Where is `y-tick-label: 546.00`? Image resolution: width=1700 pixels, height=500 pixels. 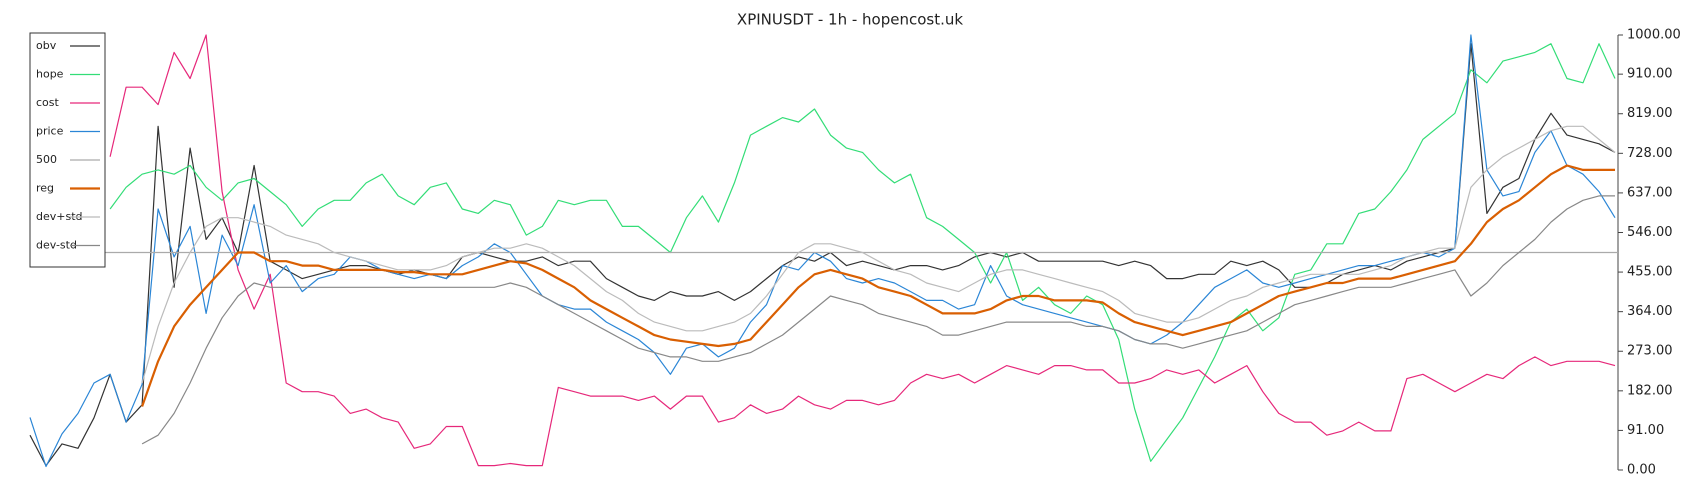
y-tick-label: 546.00 is located at coordinates (1650, 232).